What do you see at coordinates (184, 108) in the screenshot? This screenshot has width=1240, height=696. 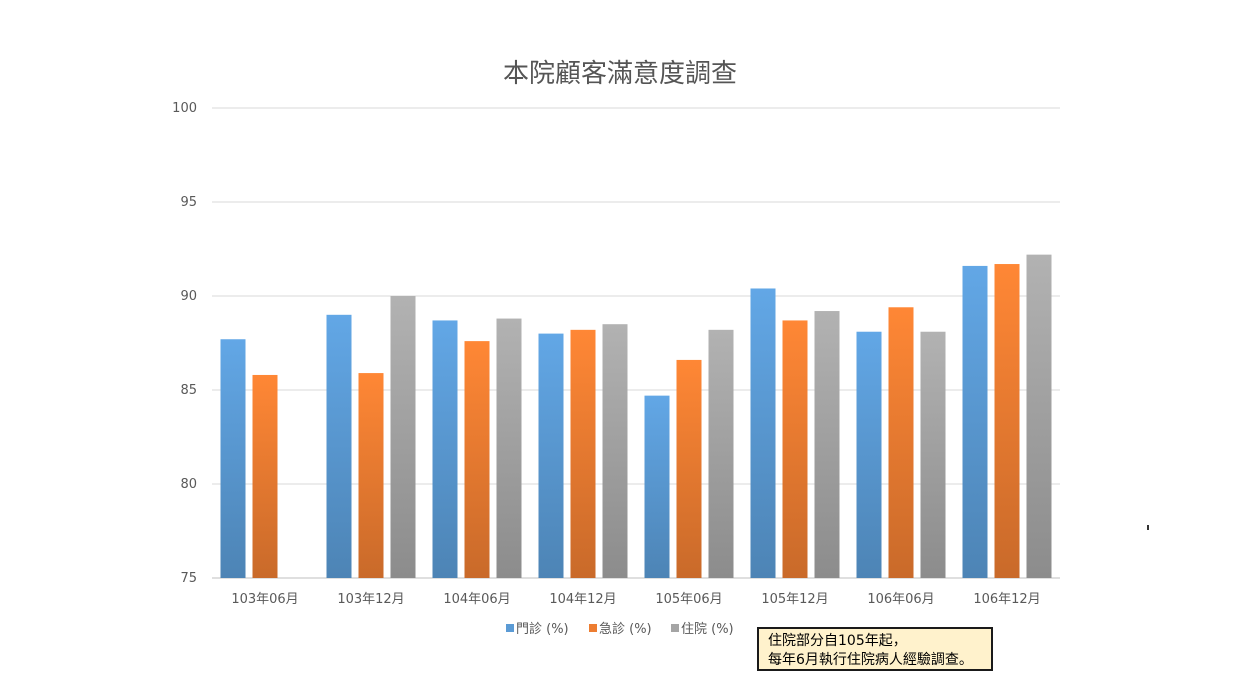 I see `y-tick-label: 100` at bounding box center [184, 108].